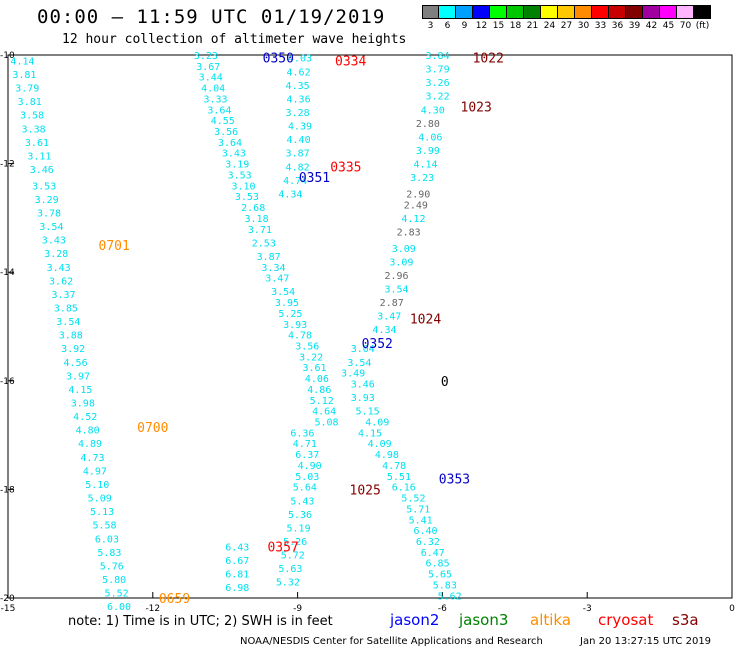 The image size is (740, 650). I want to click on wave-height-color-scale: 3 6 9 12 15 18 21 24 27 30 33 36 39 42 45 70 (ft), so click(566, 18).